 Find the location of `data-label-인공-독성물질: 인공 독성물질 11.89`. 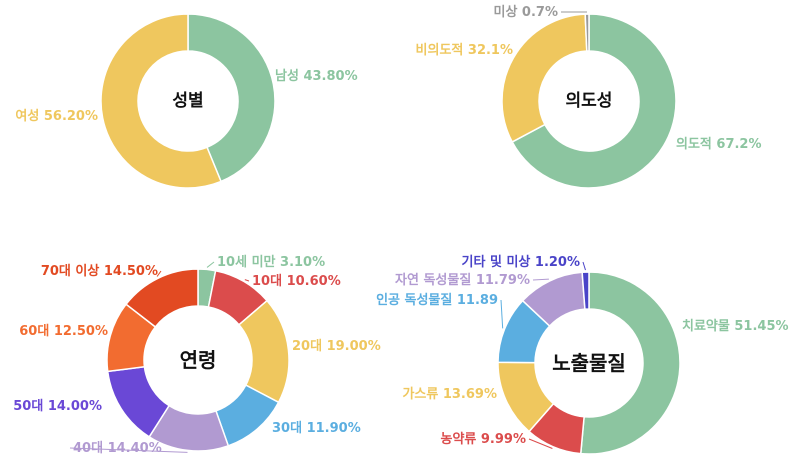

data-label-인공-독성물질: 인공 독성물질 11.89 is located at coordinates (437, 300).